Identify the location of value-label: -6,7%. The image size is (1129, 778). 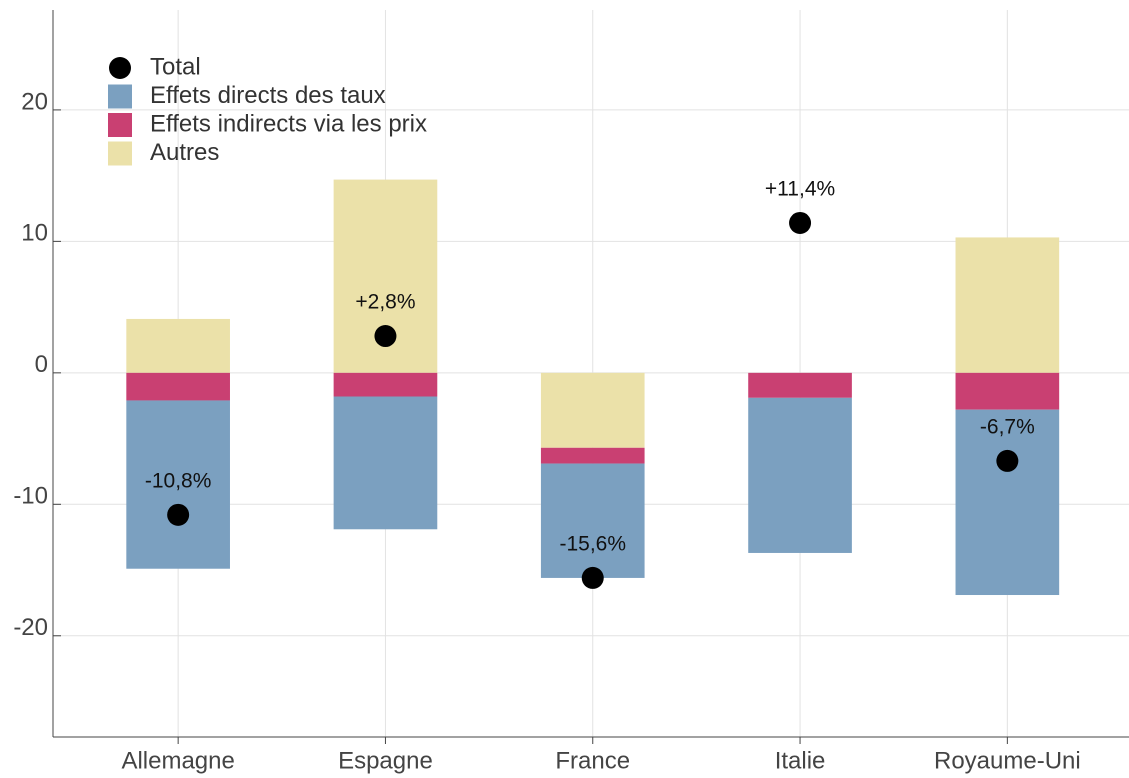
(1007, 426).